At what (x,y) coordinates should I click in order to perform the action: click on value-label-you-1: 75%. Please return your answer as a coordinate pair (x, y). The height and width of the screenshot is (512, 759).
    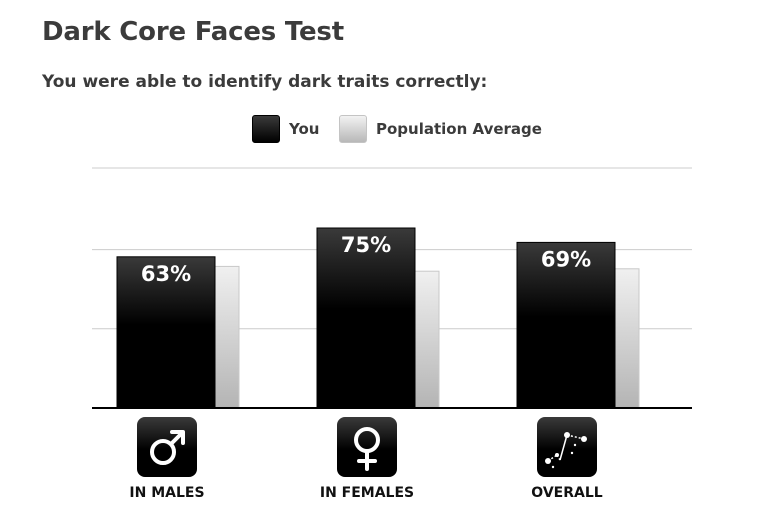
    Looking at the image, I should click on (366, 245).